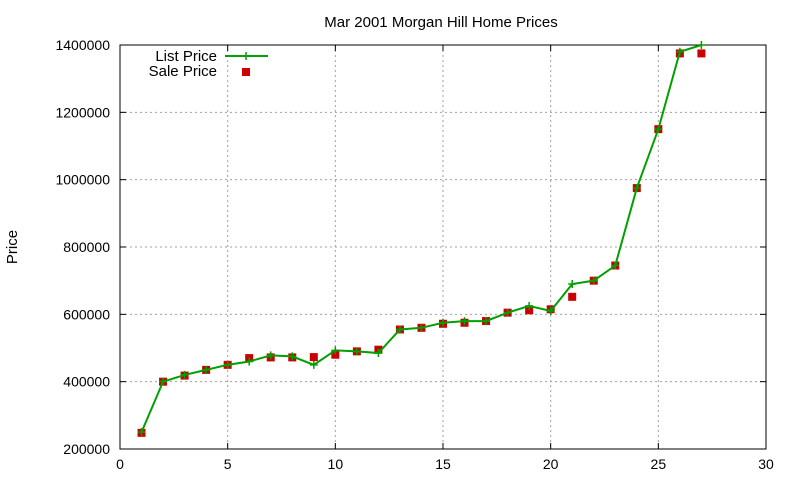 Image resolution: width=800 pixels, height=480 pixels. Describe the element at coordinates (246, 72) in the screenshot. I see `legend-marker-sale-price` at that location.